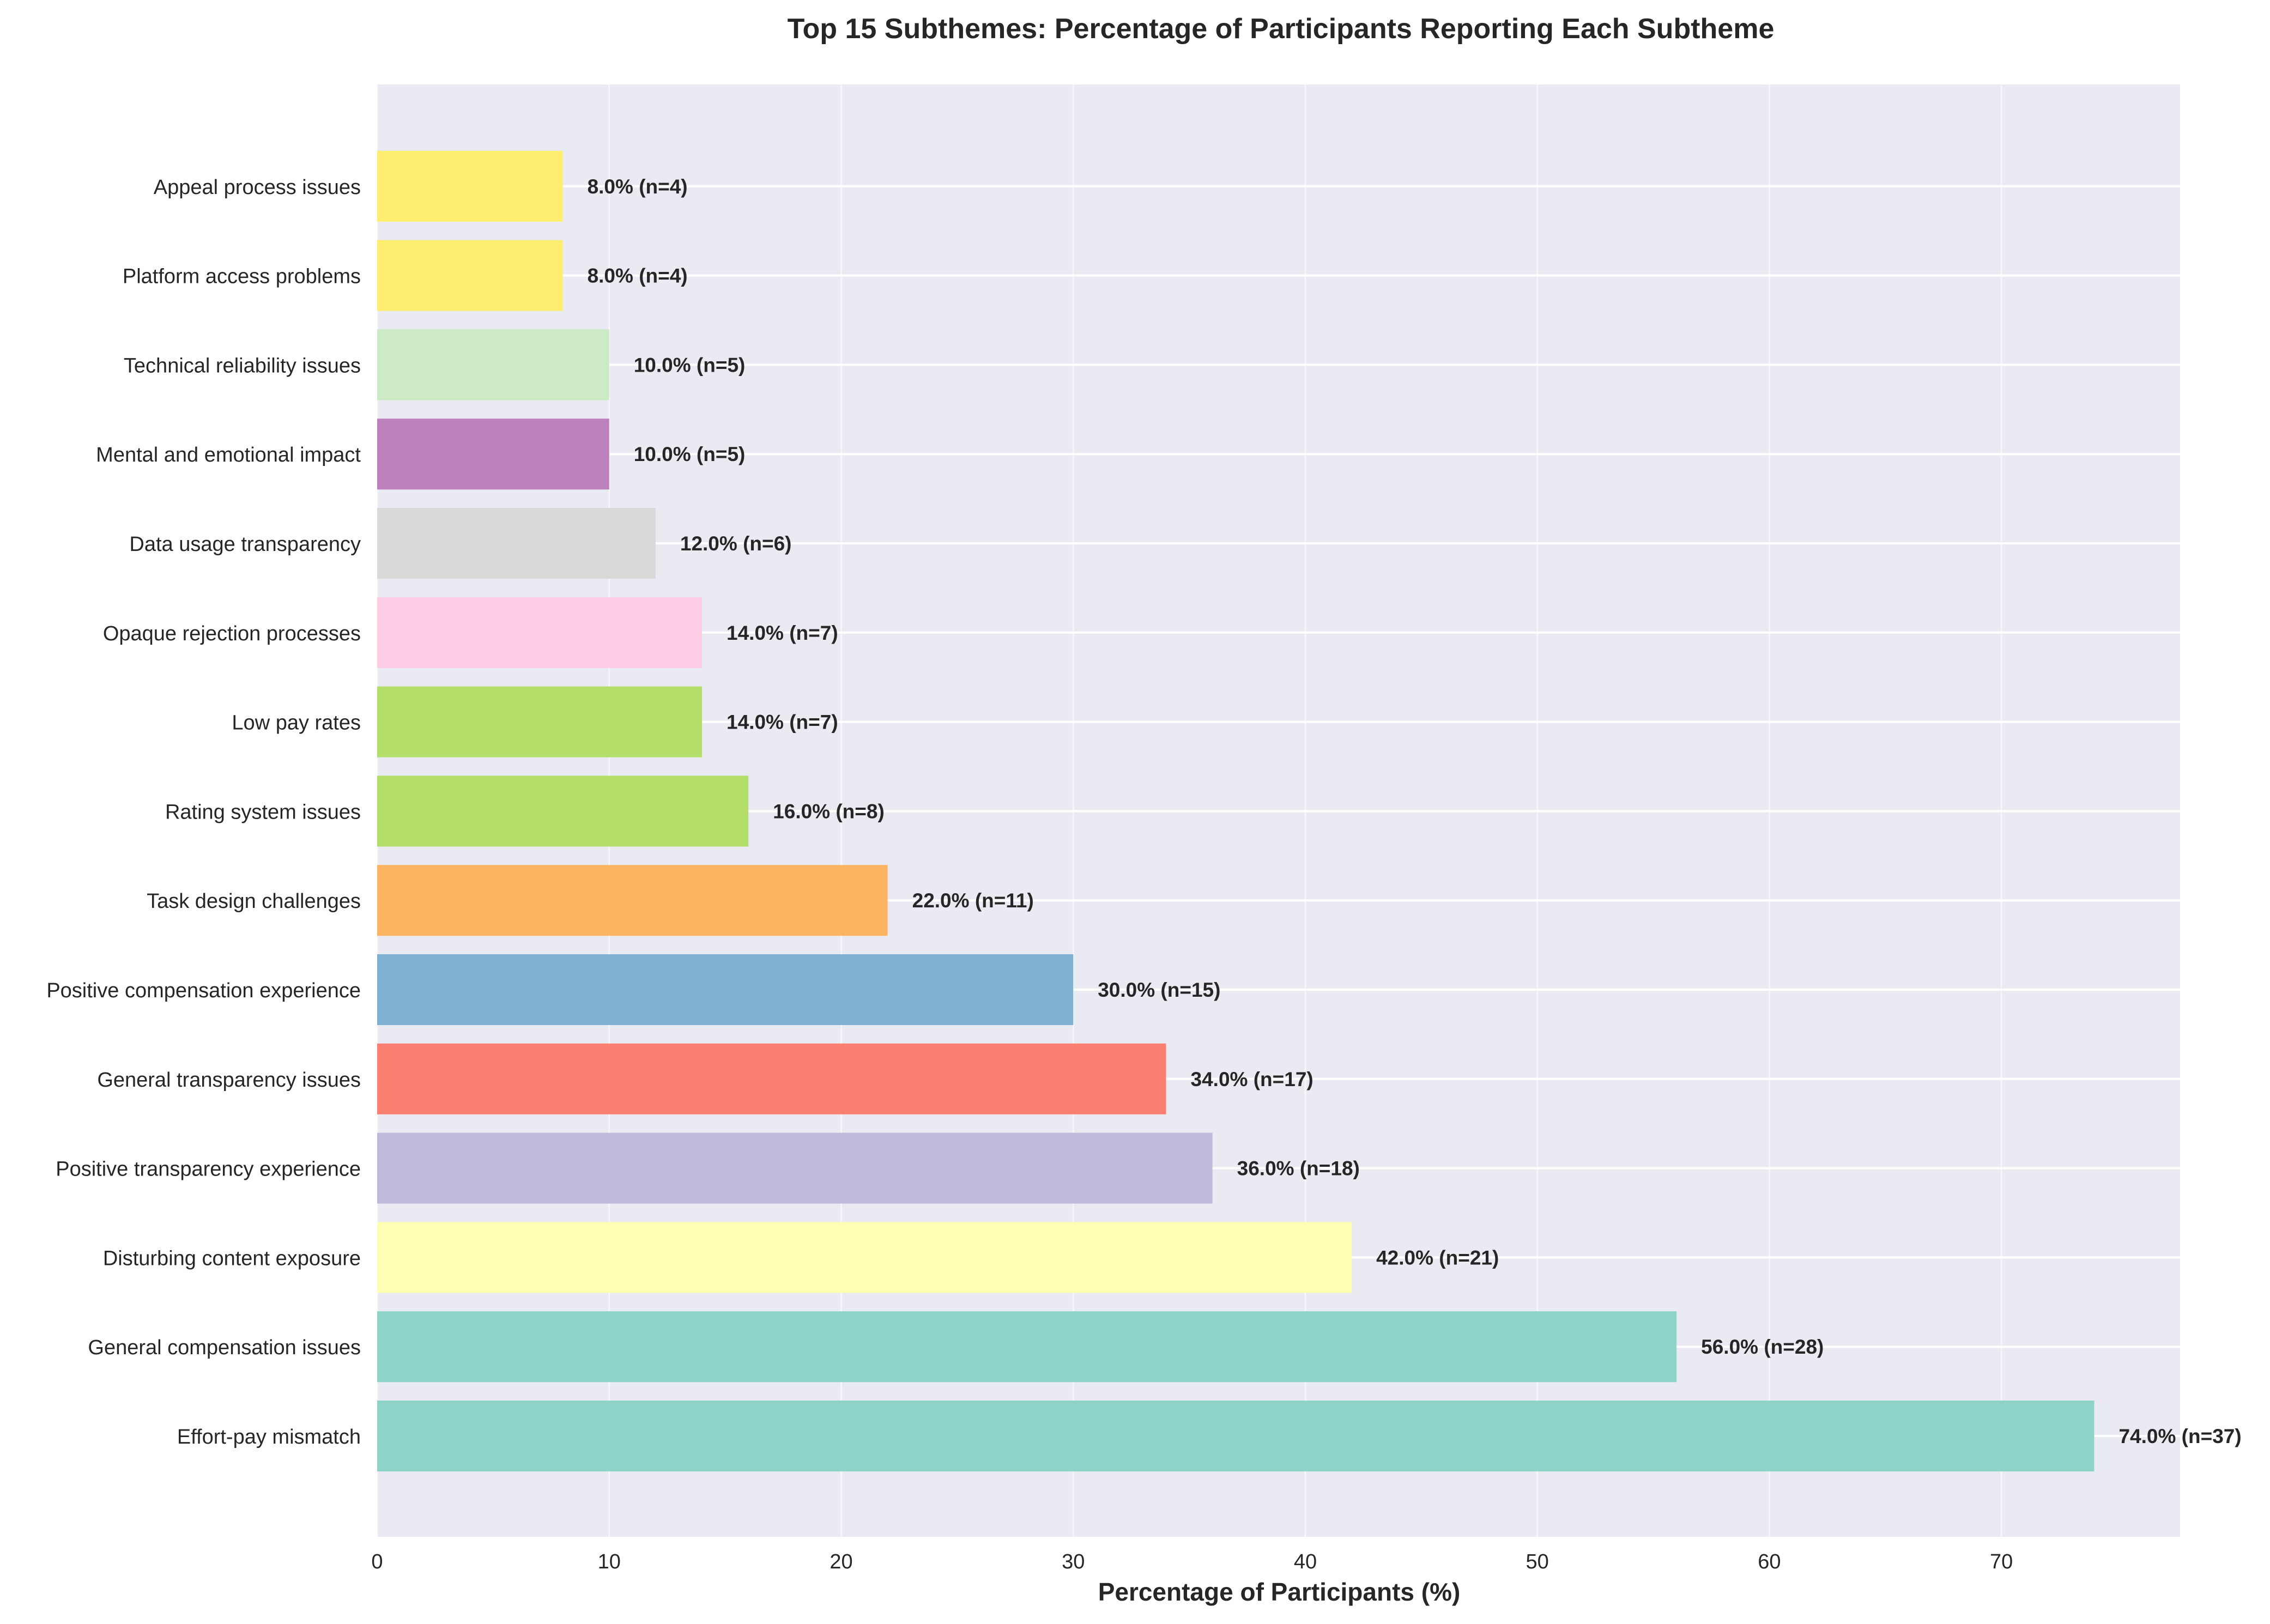 The width and height of the screenshot is (2270, 1624). Describe the element at coordinates (1537, 1561) in the screenshot. I see `x-tick-label: 50` at that location.